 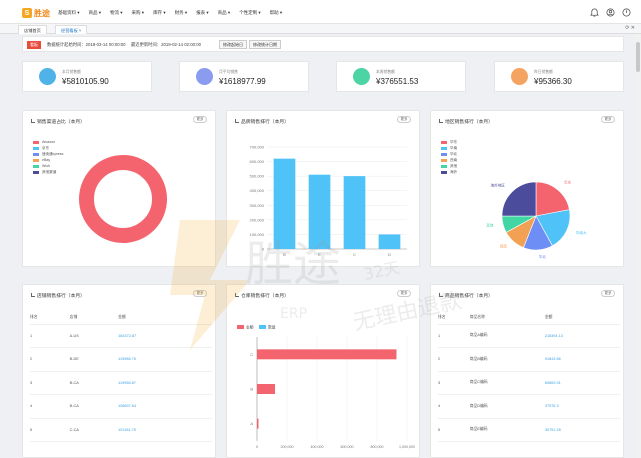 I want to click on scrollbar-thumb, so click(x=638, y=57).